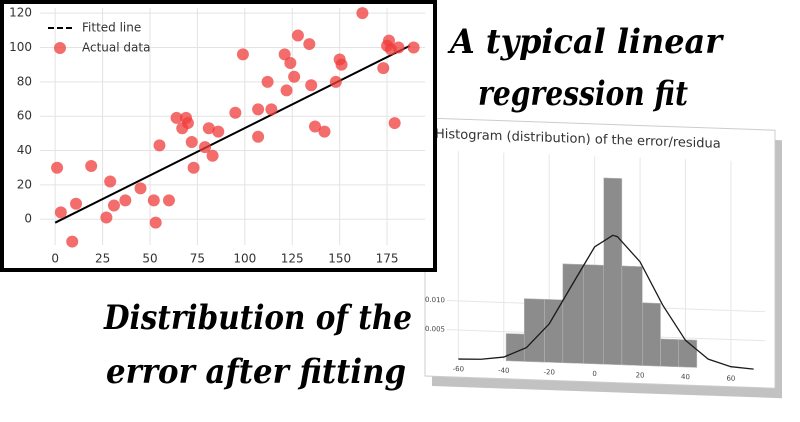 Image resolution: width=800 pixels, height=422 pixels. Describe the element at coordinates (102, 259) in the screenshot. I see `x-tick-label: 25` at that location.